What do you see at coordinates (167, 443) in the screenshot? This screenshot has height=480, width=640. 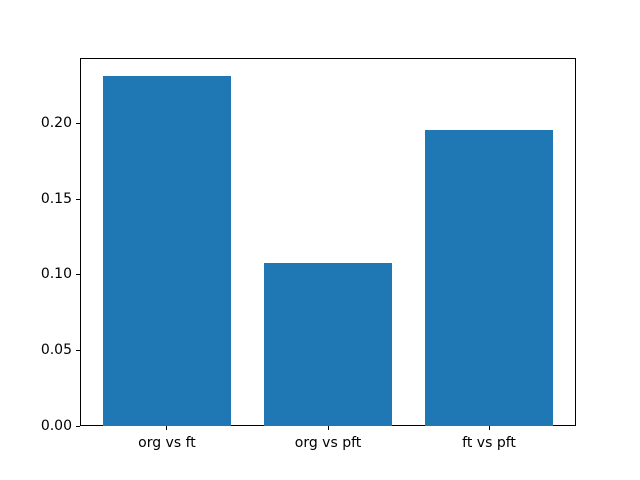 I see `x-tick-label: org vs ft` at bounding box center [167, 443].